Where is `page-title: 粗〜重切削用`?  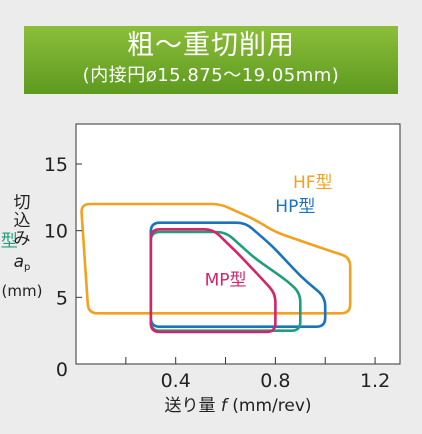 page-title: 粗〜重切削用 is located at coordinates (211, 45).